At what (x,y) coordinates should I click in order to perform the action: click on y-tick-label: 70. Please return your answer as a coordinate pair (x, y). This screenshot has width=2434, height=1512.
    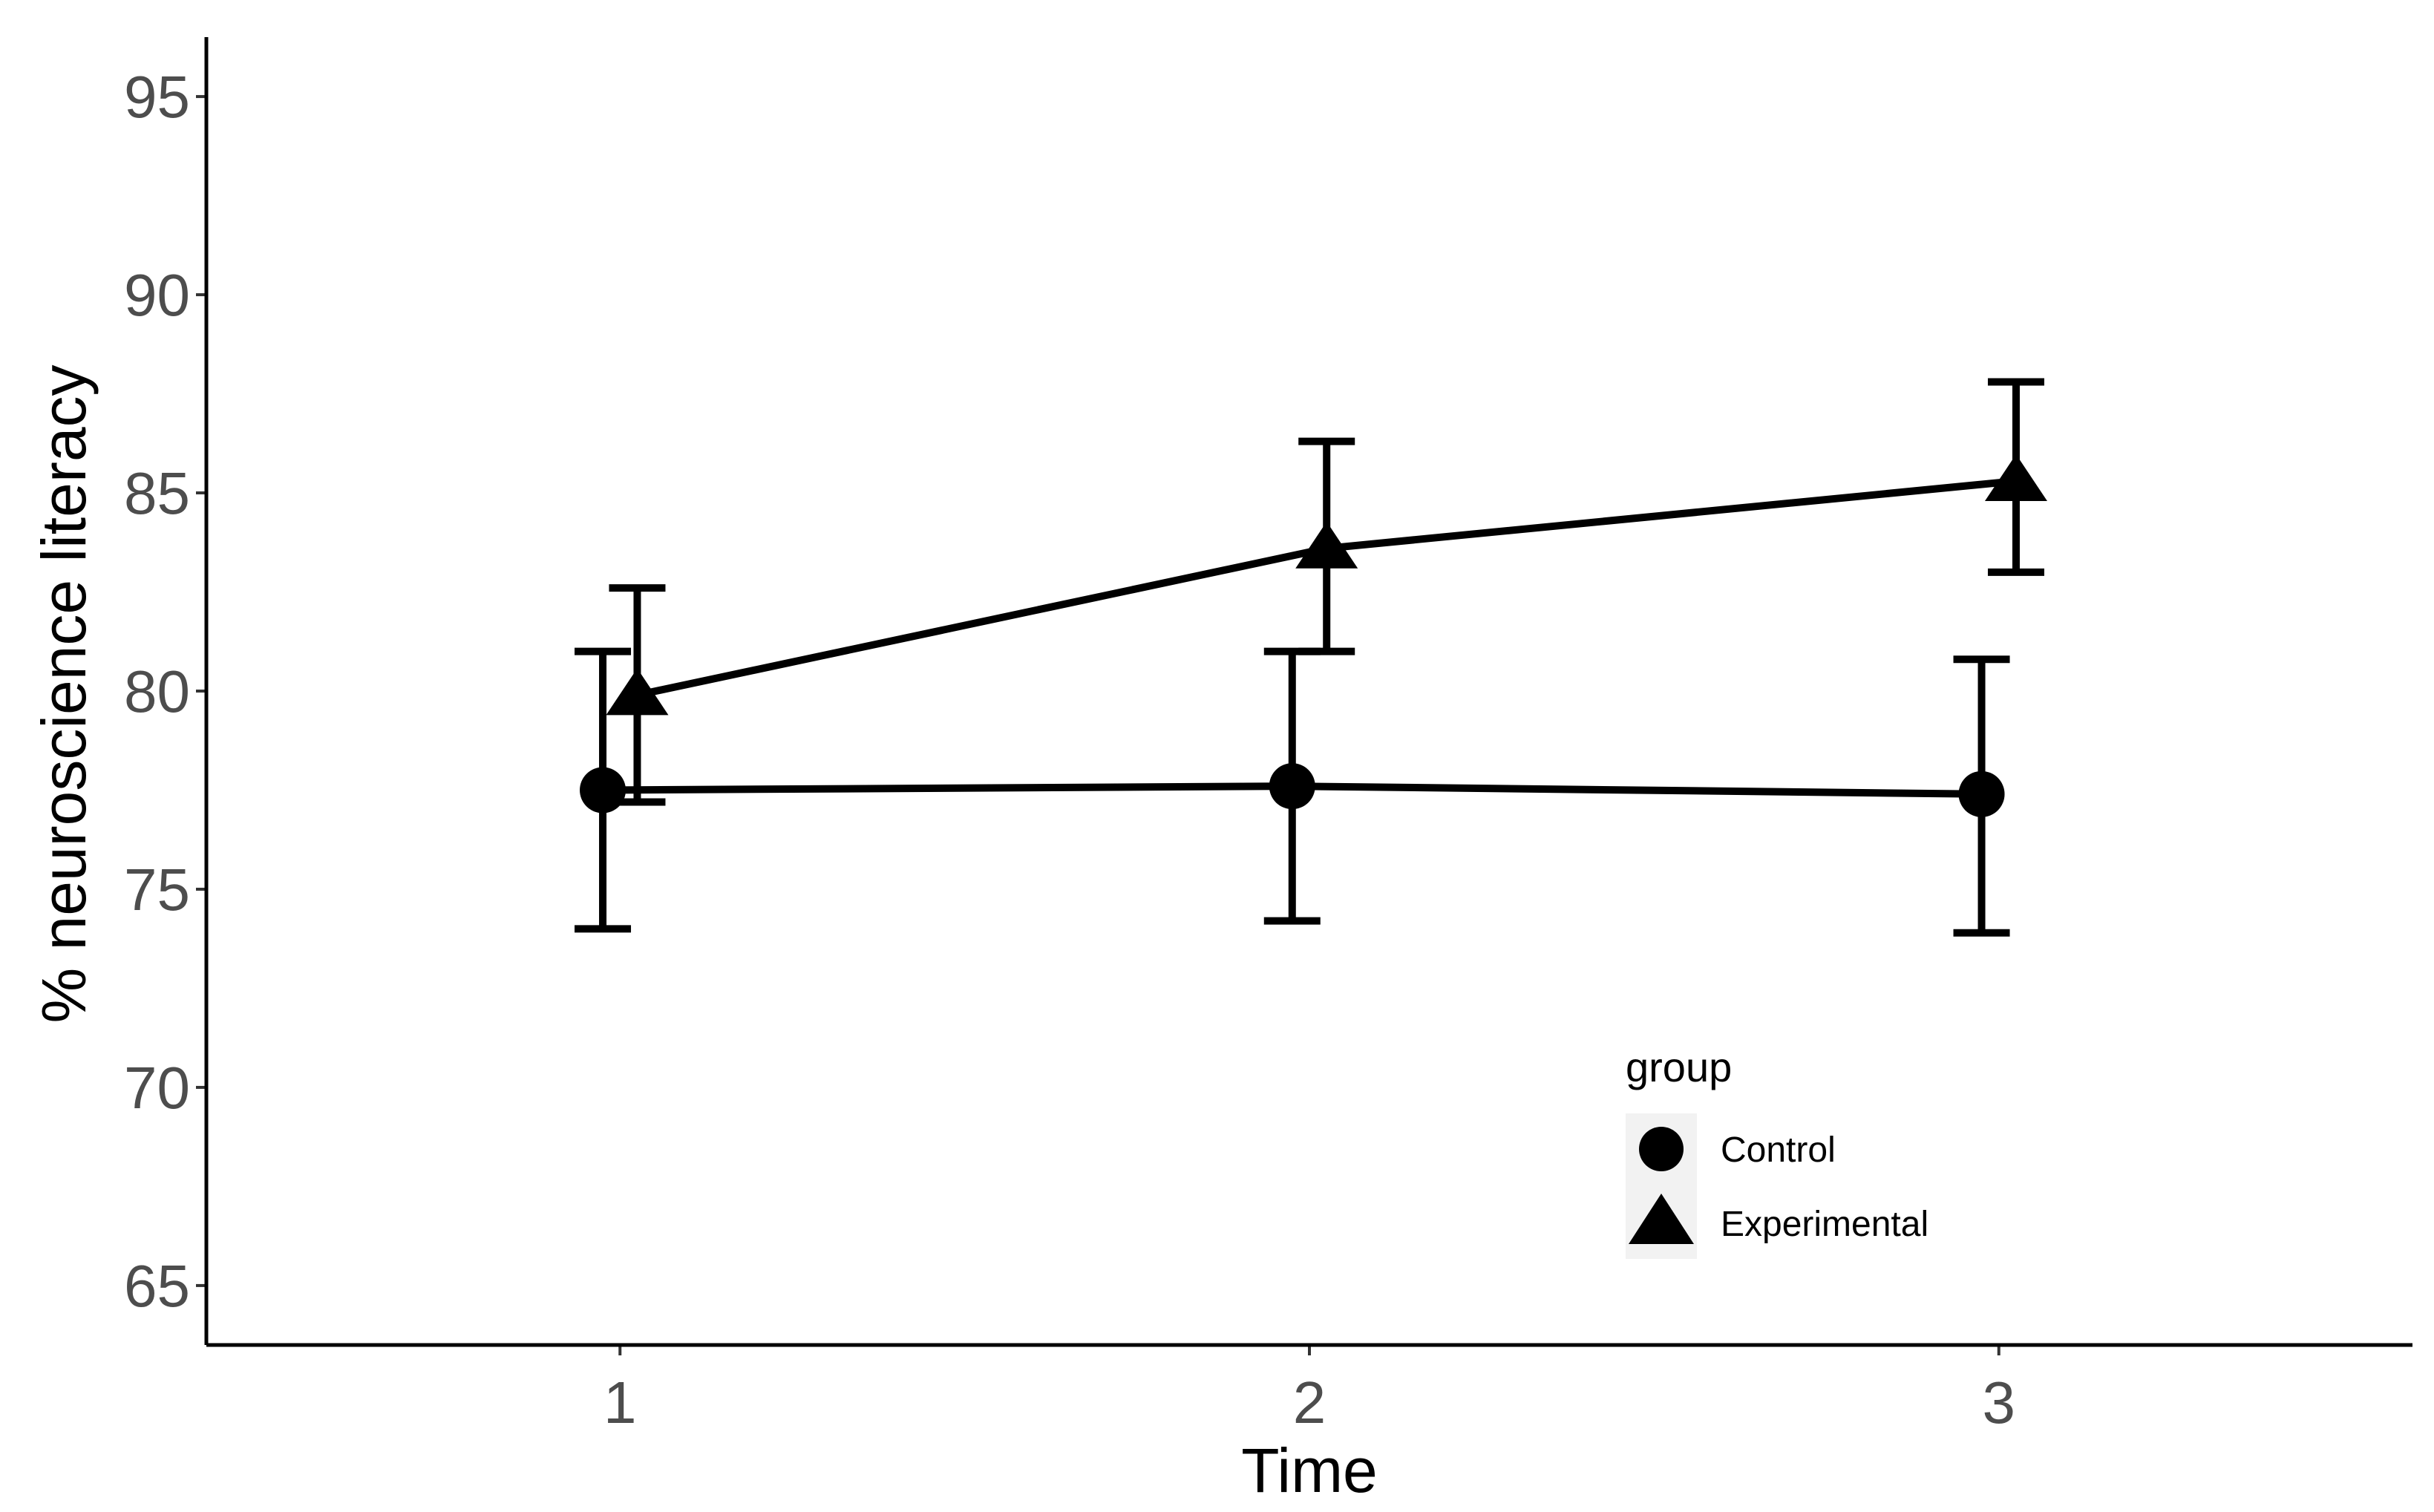
    Looking at the image, I should click on (157, 1088).